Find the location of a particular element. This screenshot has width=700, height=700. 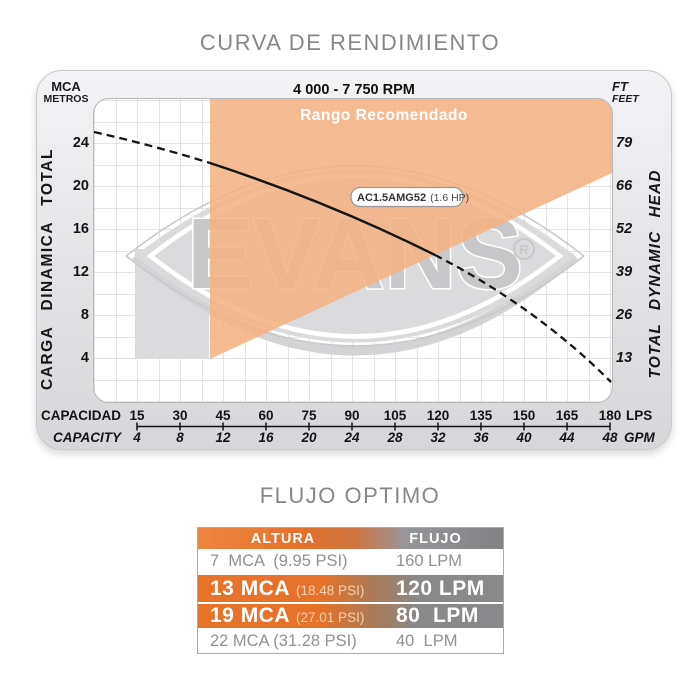

x-tick-gpm: 40 is located at coordinates (524, 437).